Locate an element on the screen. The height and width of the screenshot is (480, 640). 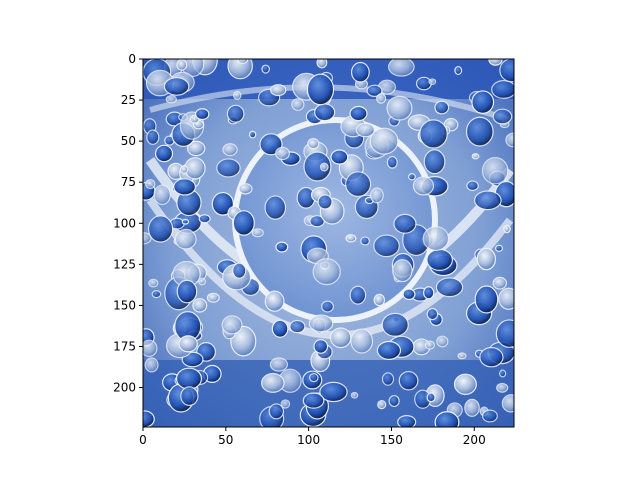
x-tick-label: 200 is located at coordinates (474, 440).